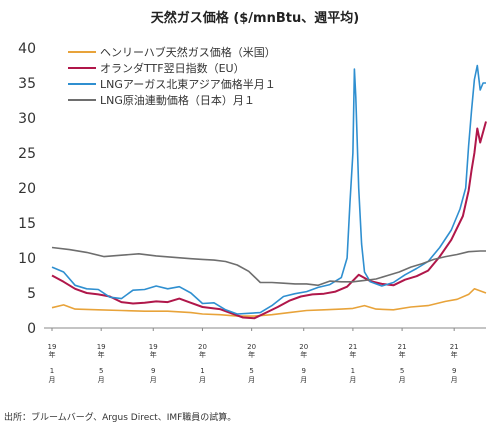  I want to click on y-tick-label: 35, so click(27, 84).